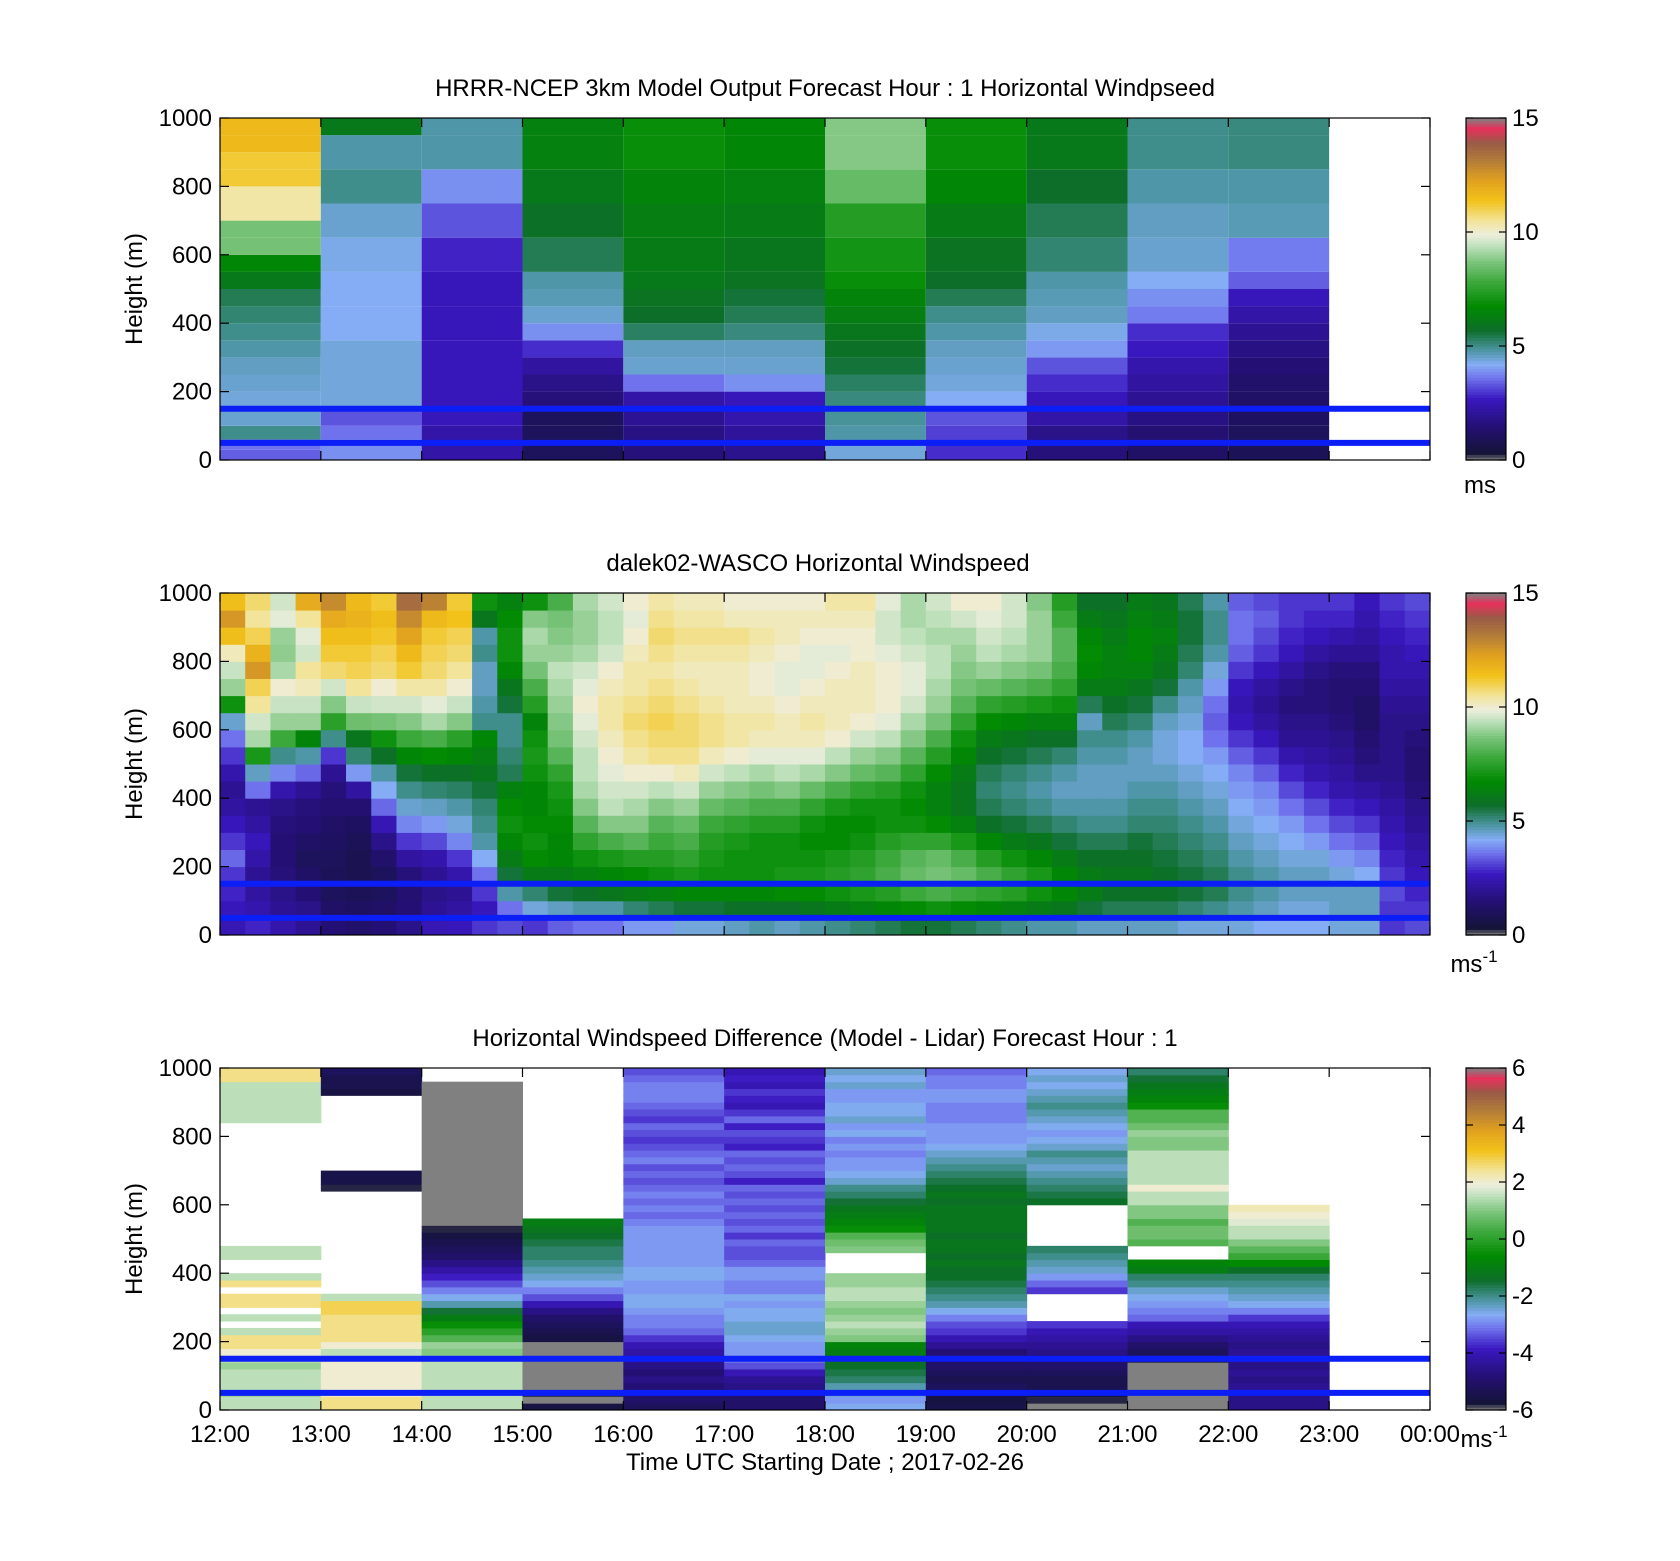 The width and height of the screenshot is (1680, 1561). I want to click on y-tick-label: 800, so click(192, 1136).